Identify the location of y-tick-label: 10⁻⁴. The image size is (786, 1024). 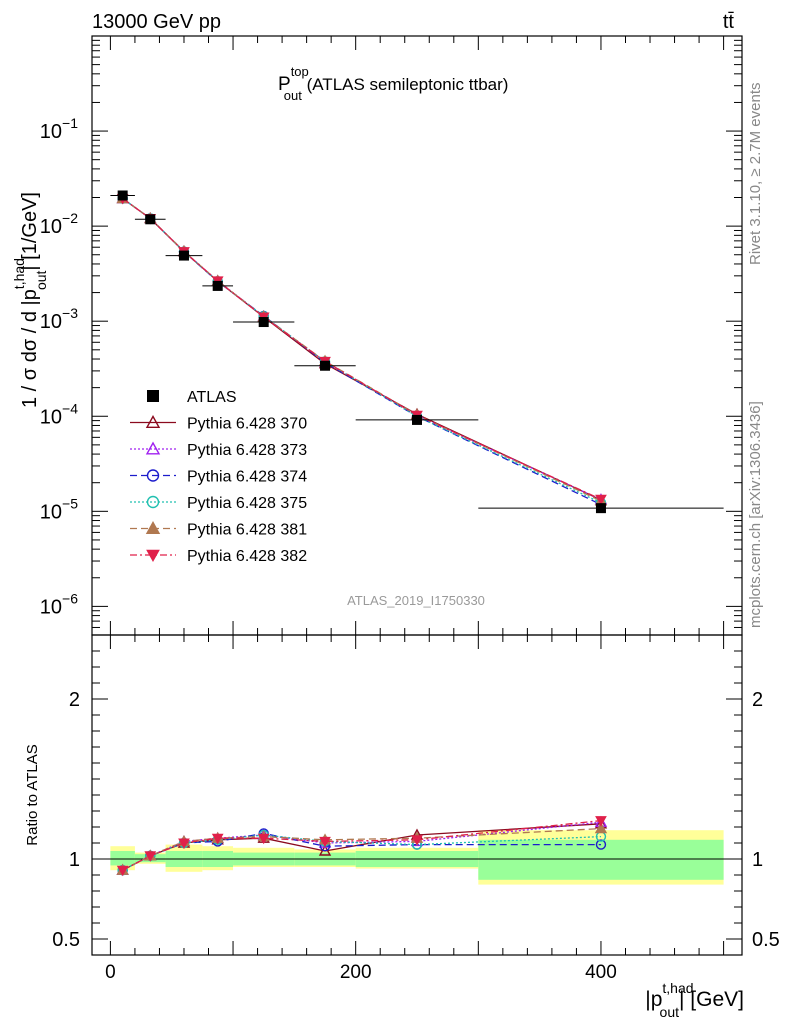
(59, 414).